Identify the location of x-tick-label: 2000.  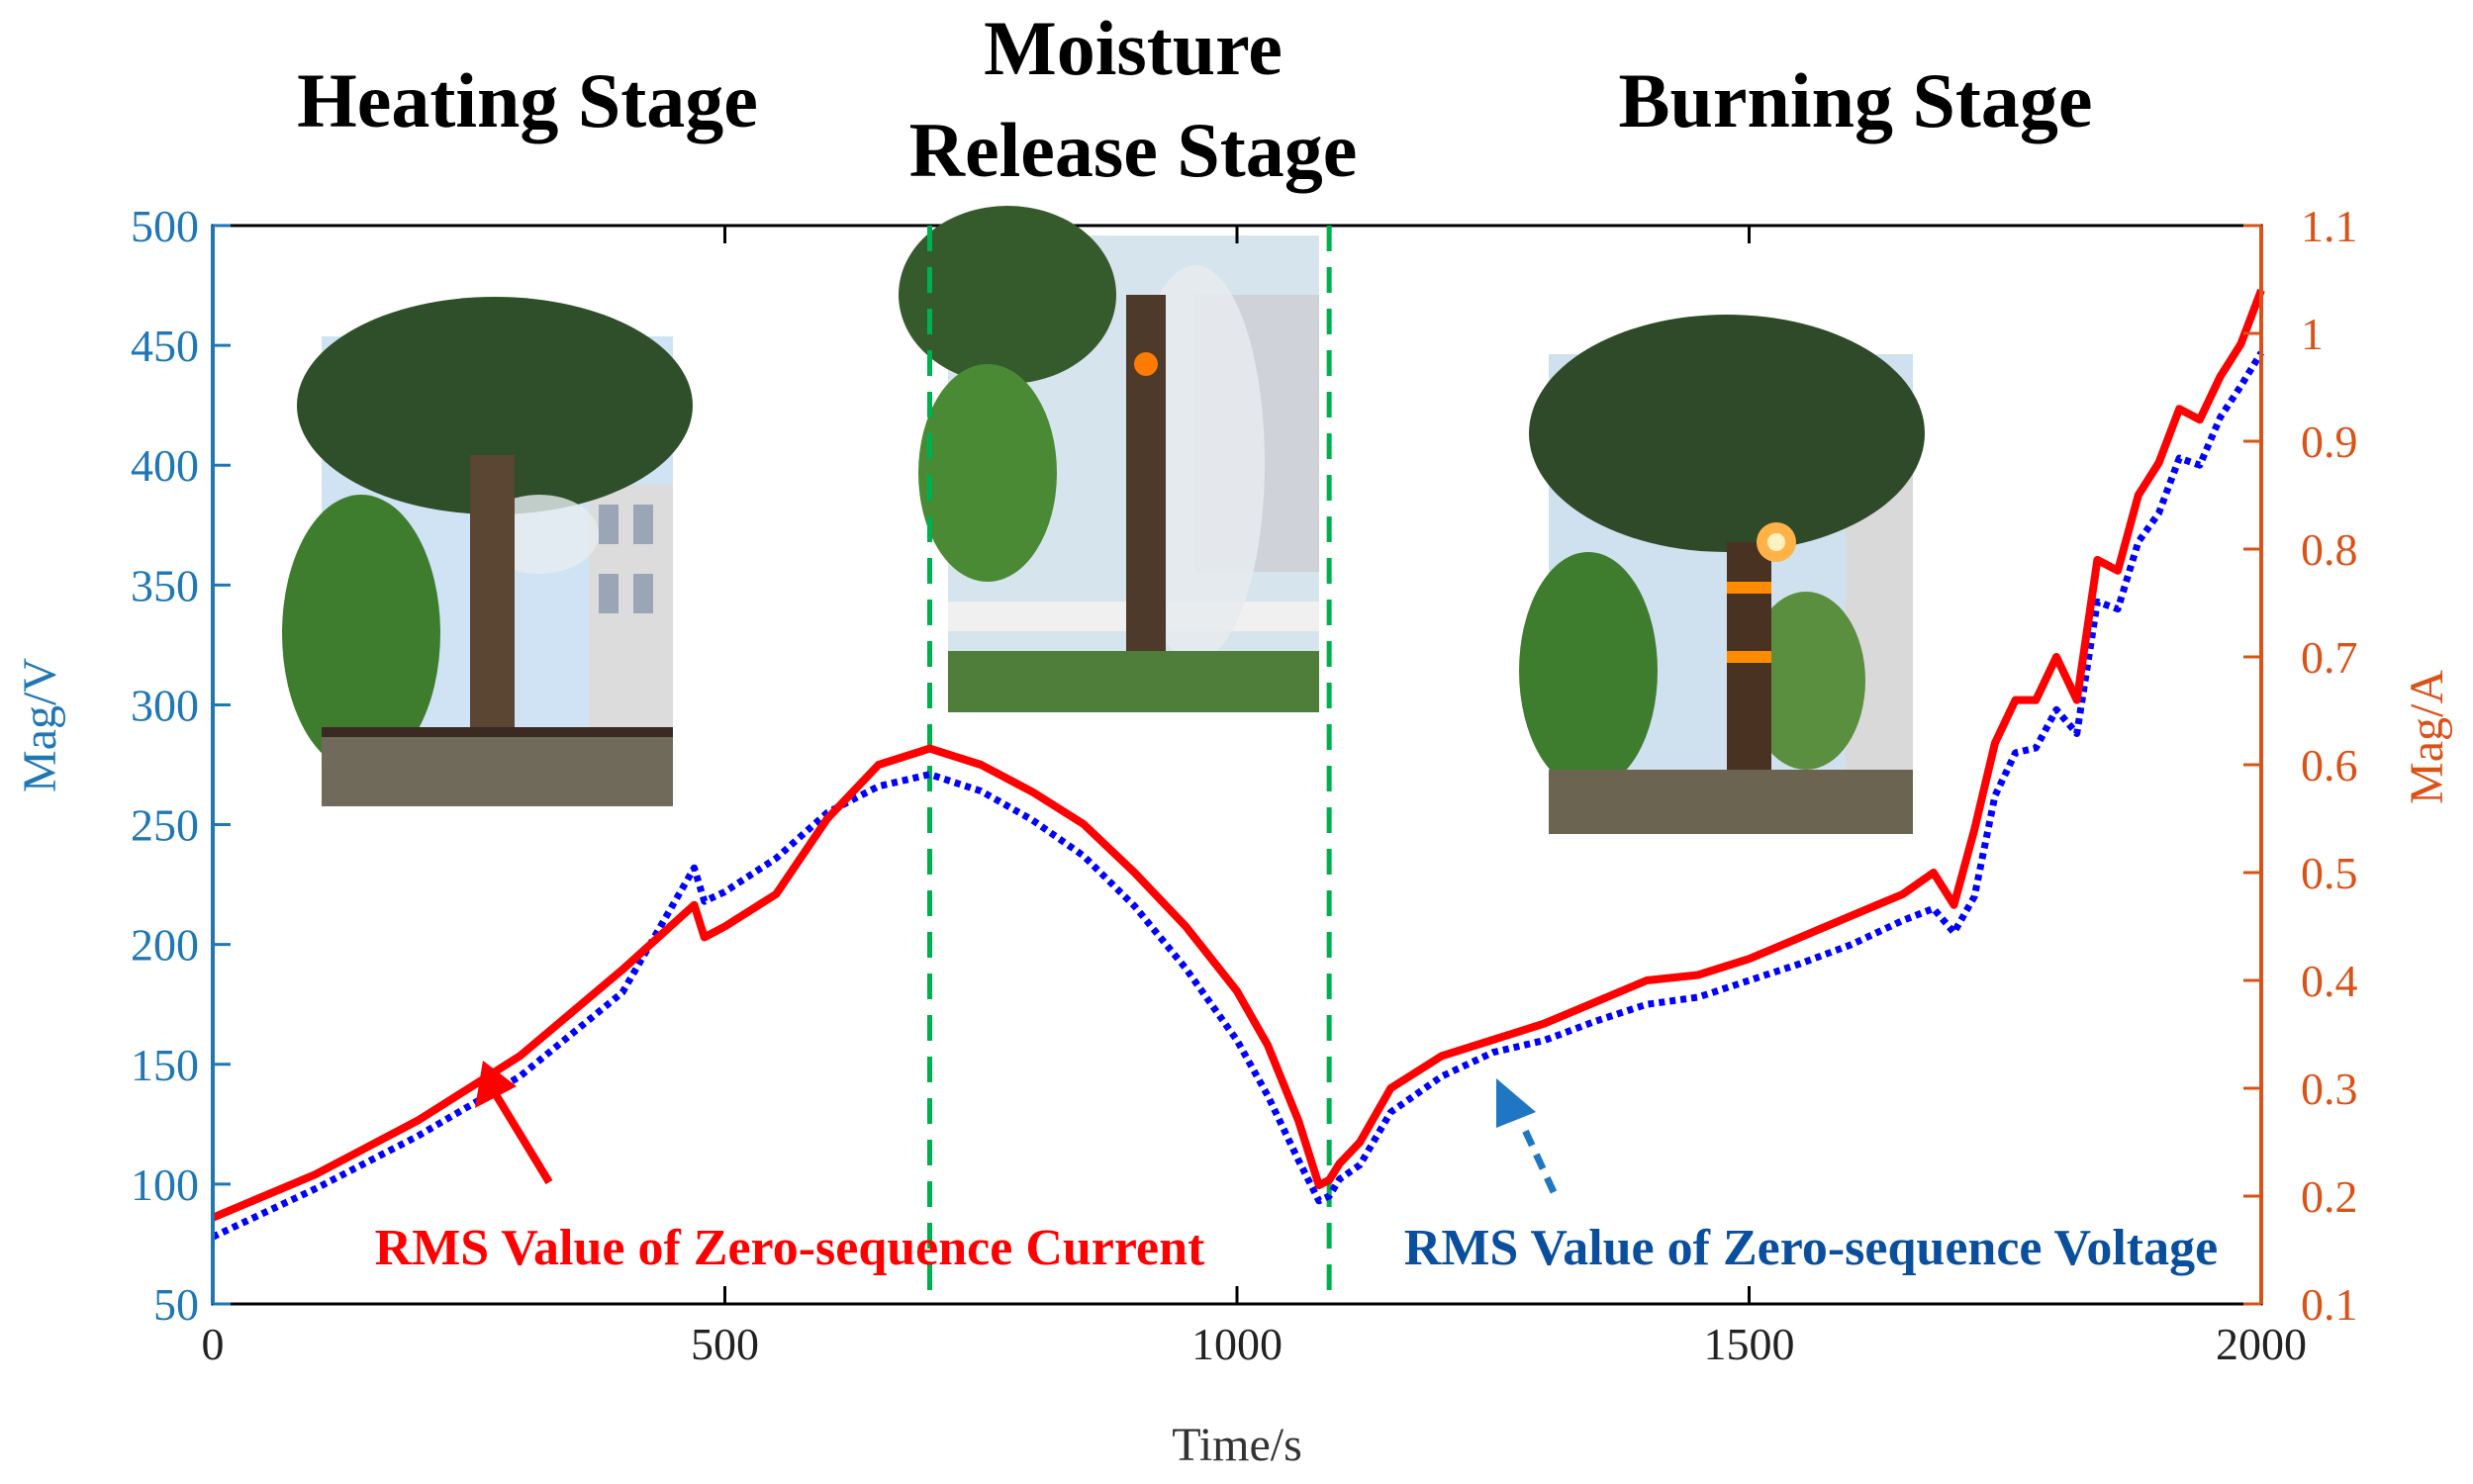
(2262, 1344).